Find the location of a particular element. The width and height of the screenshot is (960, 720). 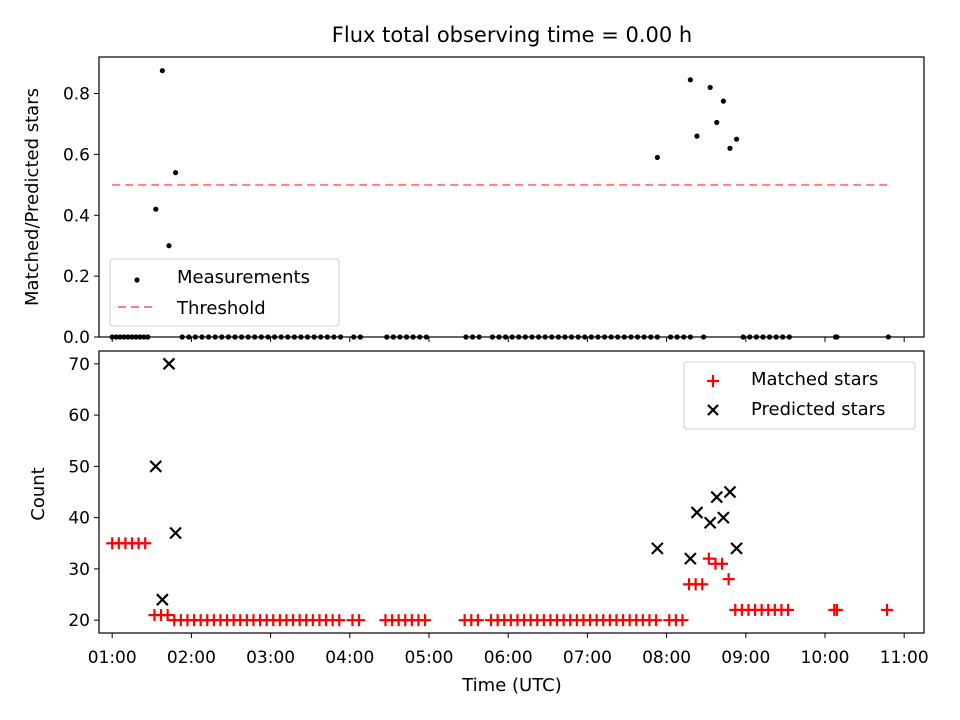

top-y-tick-label: 0.2 is located at coordinates (76, 277).